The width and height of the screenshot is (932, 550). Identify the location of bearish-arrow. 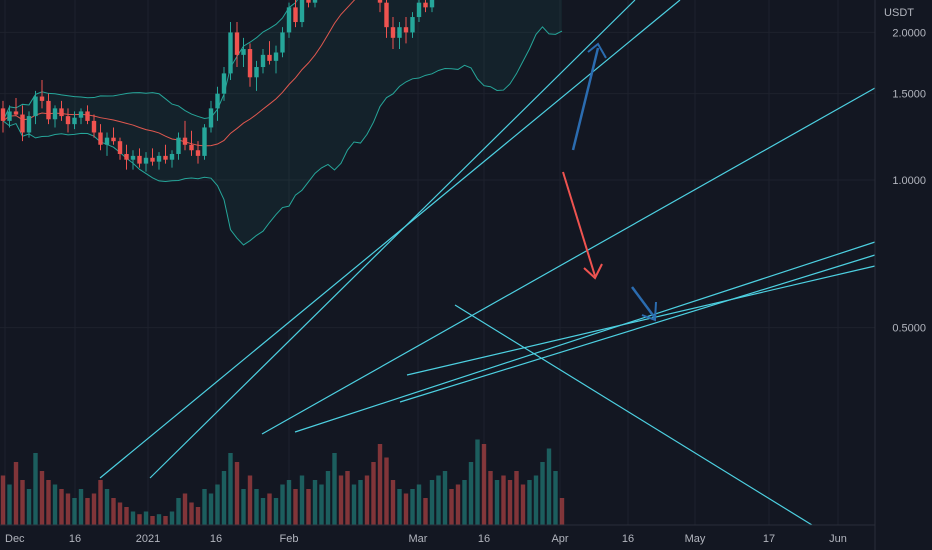
(579, 224).